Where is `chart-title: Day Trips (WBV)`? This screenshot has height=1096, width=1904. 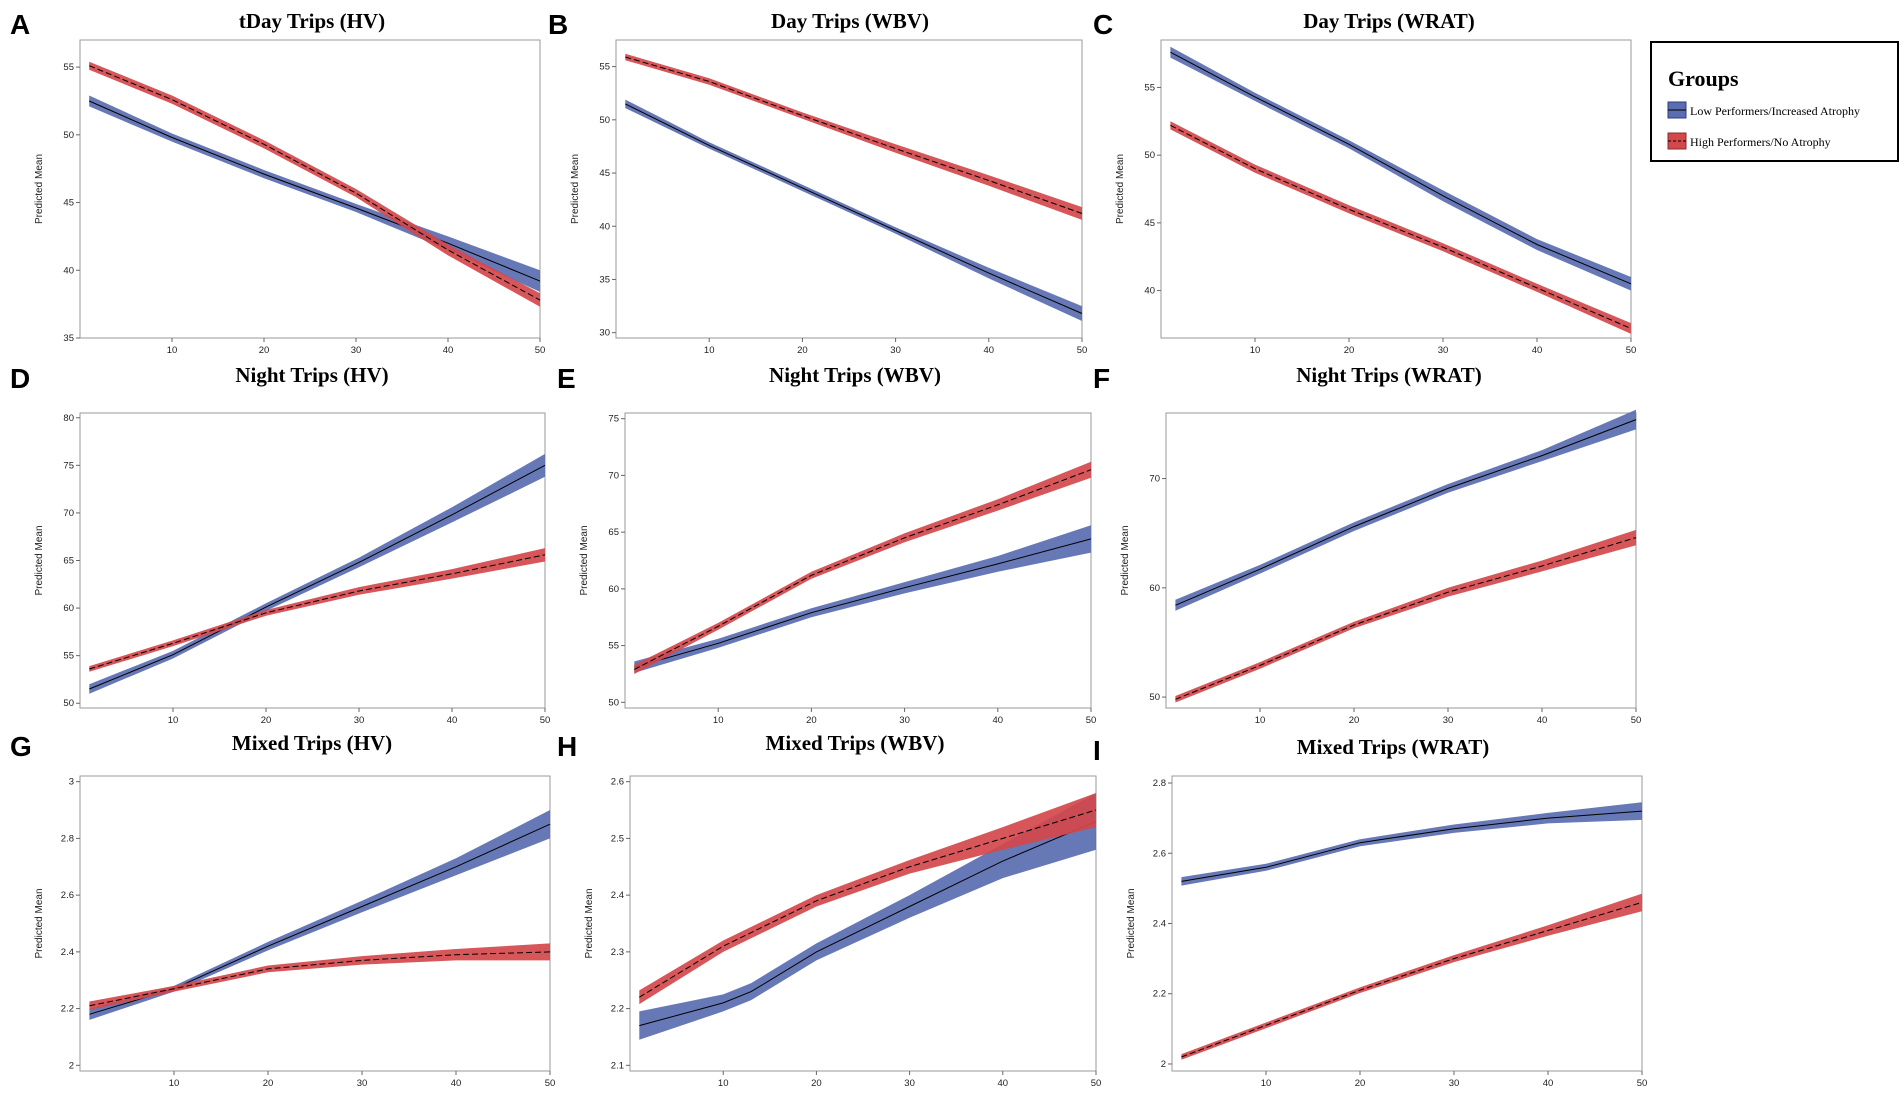 chart-title: Day Trips (WBV) is located at coordinates (850, 21).